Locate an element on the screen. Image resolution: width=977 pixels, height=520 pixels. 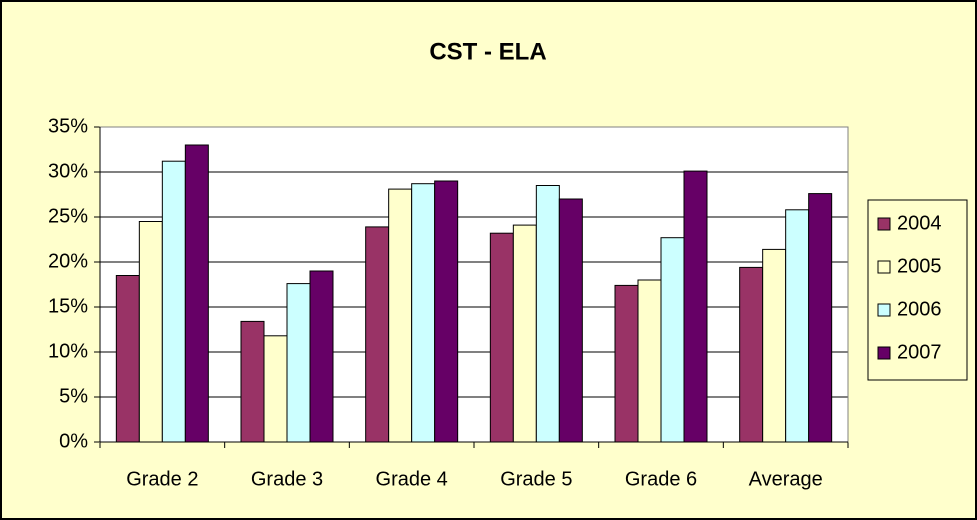
legend-label: 2006 is located at coordinates (919, 309).